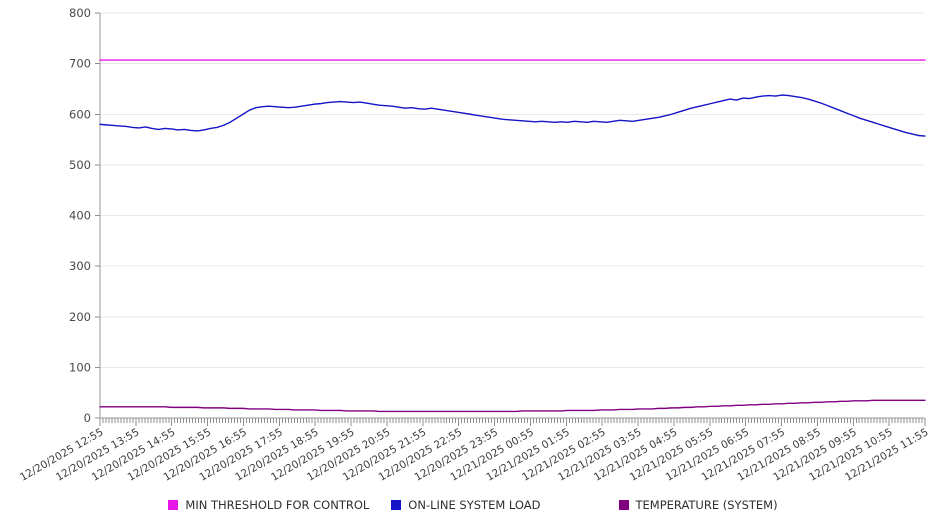  I want to click on y-axis-tick-label: 700, so click(80, 64).